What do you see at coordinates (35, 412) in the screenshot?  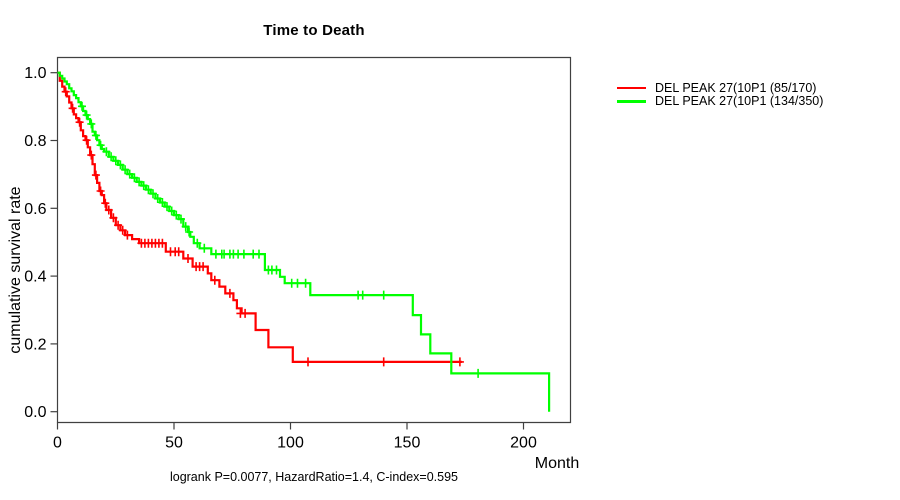 I see `y-tick-label: 0.0` at bounding box center [35, 412].